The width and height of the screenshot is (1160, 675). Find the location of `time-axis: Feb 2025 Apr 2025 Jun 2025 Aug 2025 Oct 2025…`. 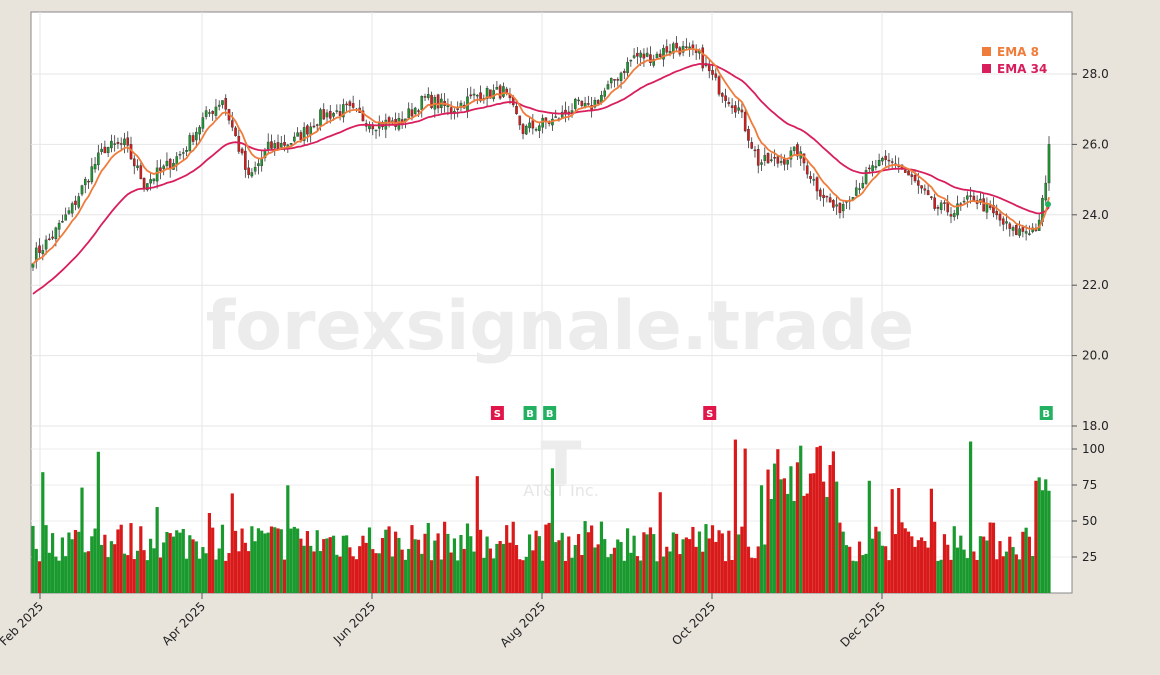

time-axis: Feb 2025 Apr 2025 Jun 2025 Aug 2025 Oct 2025… is located at coordinates (444, 621).